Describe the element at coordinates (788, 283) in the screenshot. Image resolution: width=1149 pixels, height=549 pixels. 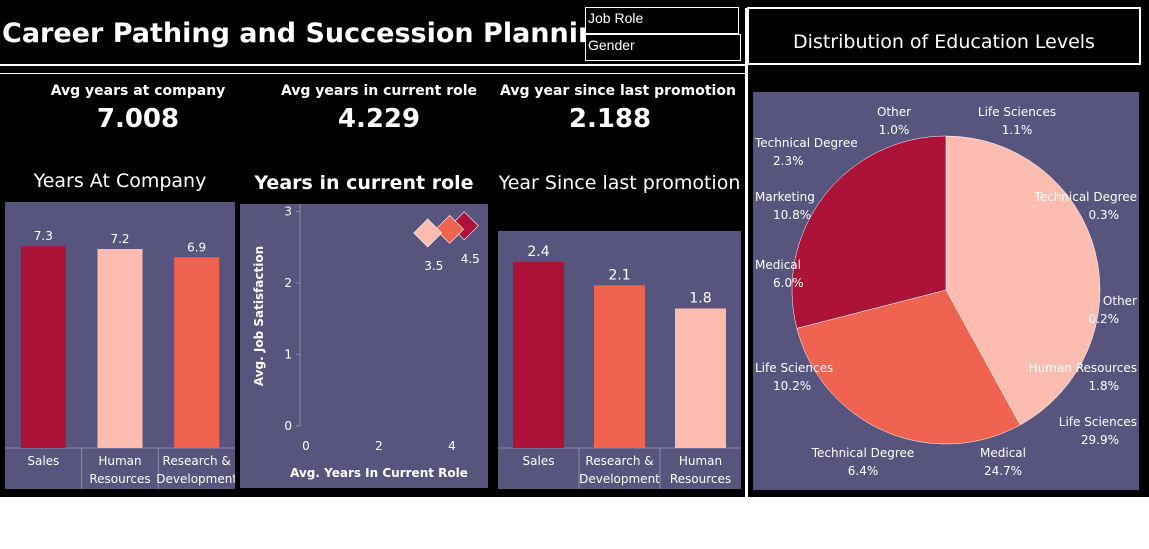
I see `pie-label-value: 6.0%` at that location.